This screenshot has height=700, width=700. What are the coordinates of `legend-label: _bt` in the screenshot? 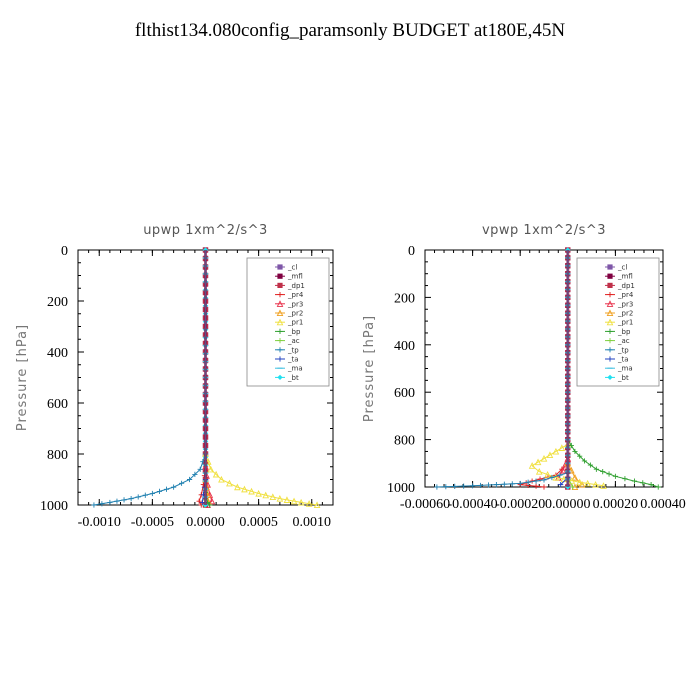 It's located at (623, 378).